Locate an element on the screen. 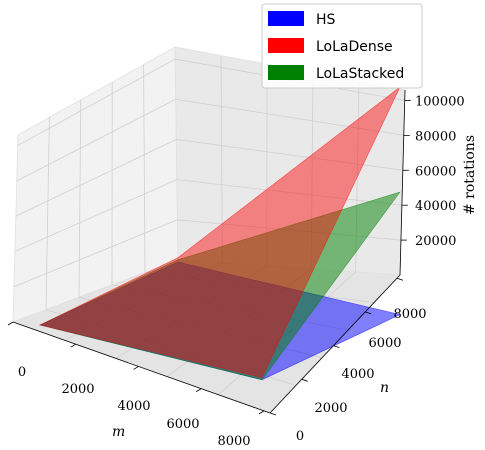 The height and width of the screenshot is (450, 485). y-tick-label: 8000 is located at coordinates (409, 314).